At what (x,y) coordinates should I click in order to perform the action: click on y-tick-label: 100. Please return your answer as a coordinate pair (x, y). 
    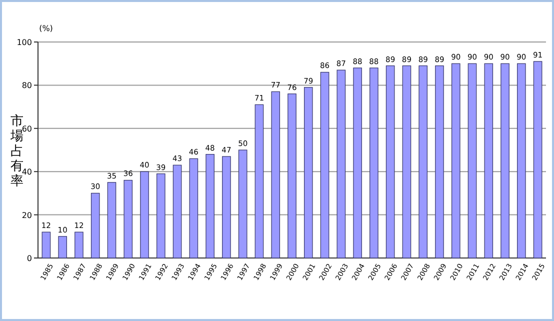
    Looking at the image, I should click on (24, 42).